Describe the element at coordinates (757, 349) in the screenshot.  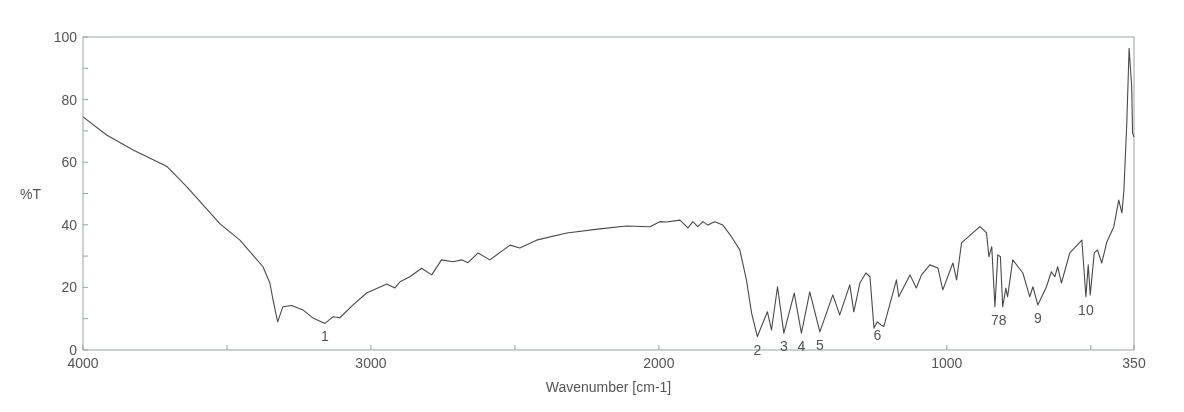
I see `annotation: 2` at that location.